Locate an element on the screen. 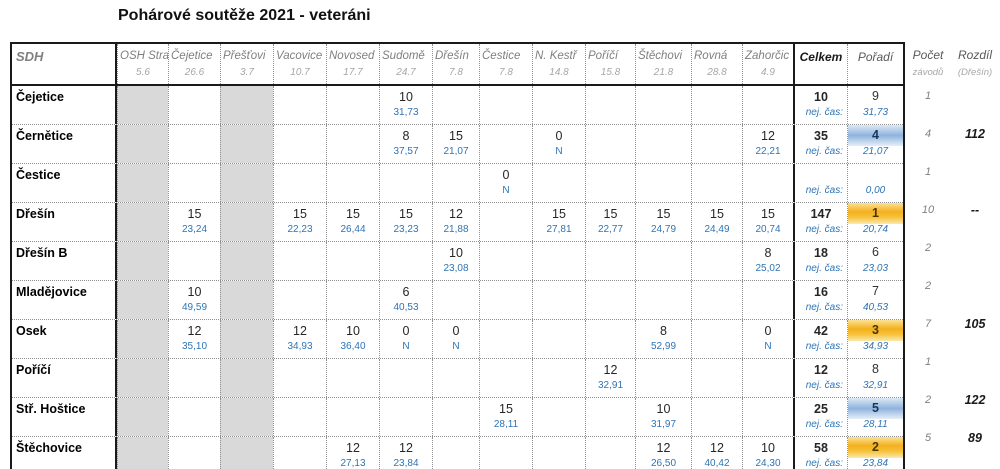 The width and height of the screenshot is (1000, 469). rank-value: 5 is located at coordinates (875, 408).